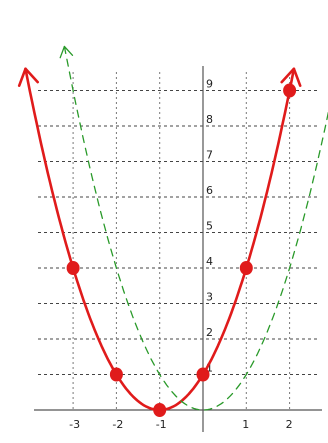 The width and height of the screenshot is (328, 443). Describe the element at coordinates (209, 226) in the screenshot. I see `y-tick-label: 5` at that location.